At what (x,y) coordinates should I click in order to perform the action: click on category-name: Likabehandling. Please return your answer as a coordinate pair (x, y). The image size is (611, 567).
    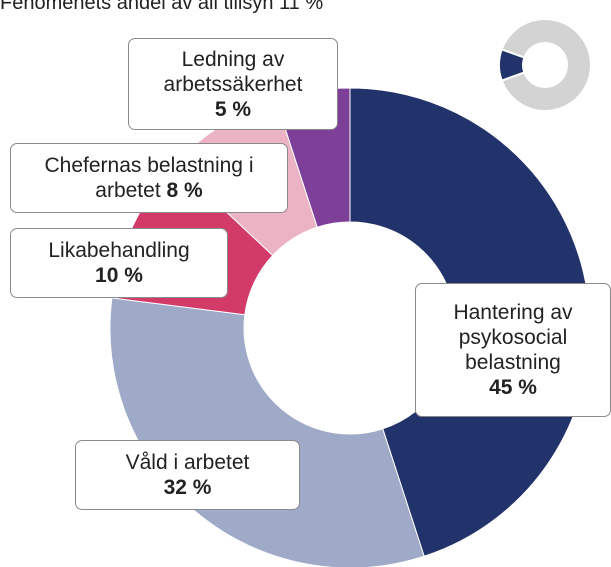
    Looking at the image, I should click on (119, 250).